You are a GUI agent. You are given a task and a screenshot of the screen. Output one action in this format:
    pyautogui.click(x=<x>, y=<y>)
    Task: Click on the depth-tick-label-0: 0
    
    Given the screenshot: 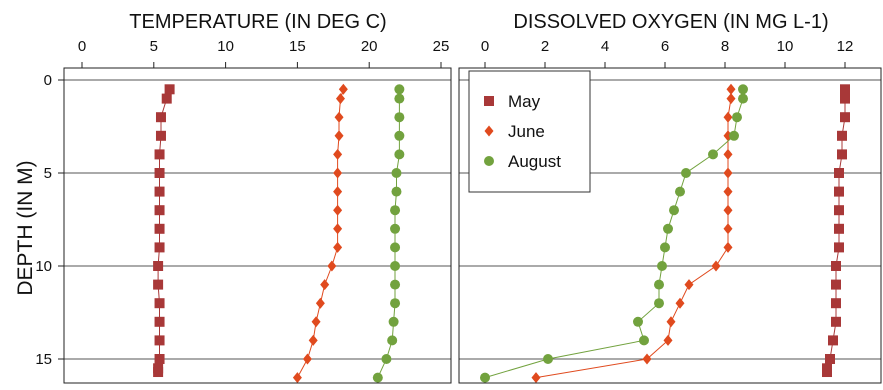 What is the action you would take?
    pyautogui.click(x=48, y=80)
    